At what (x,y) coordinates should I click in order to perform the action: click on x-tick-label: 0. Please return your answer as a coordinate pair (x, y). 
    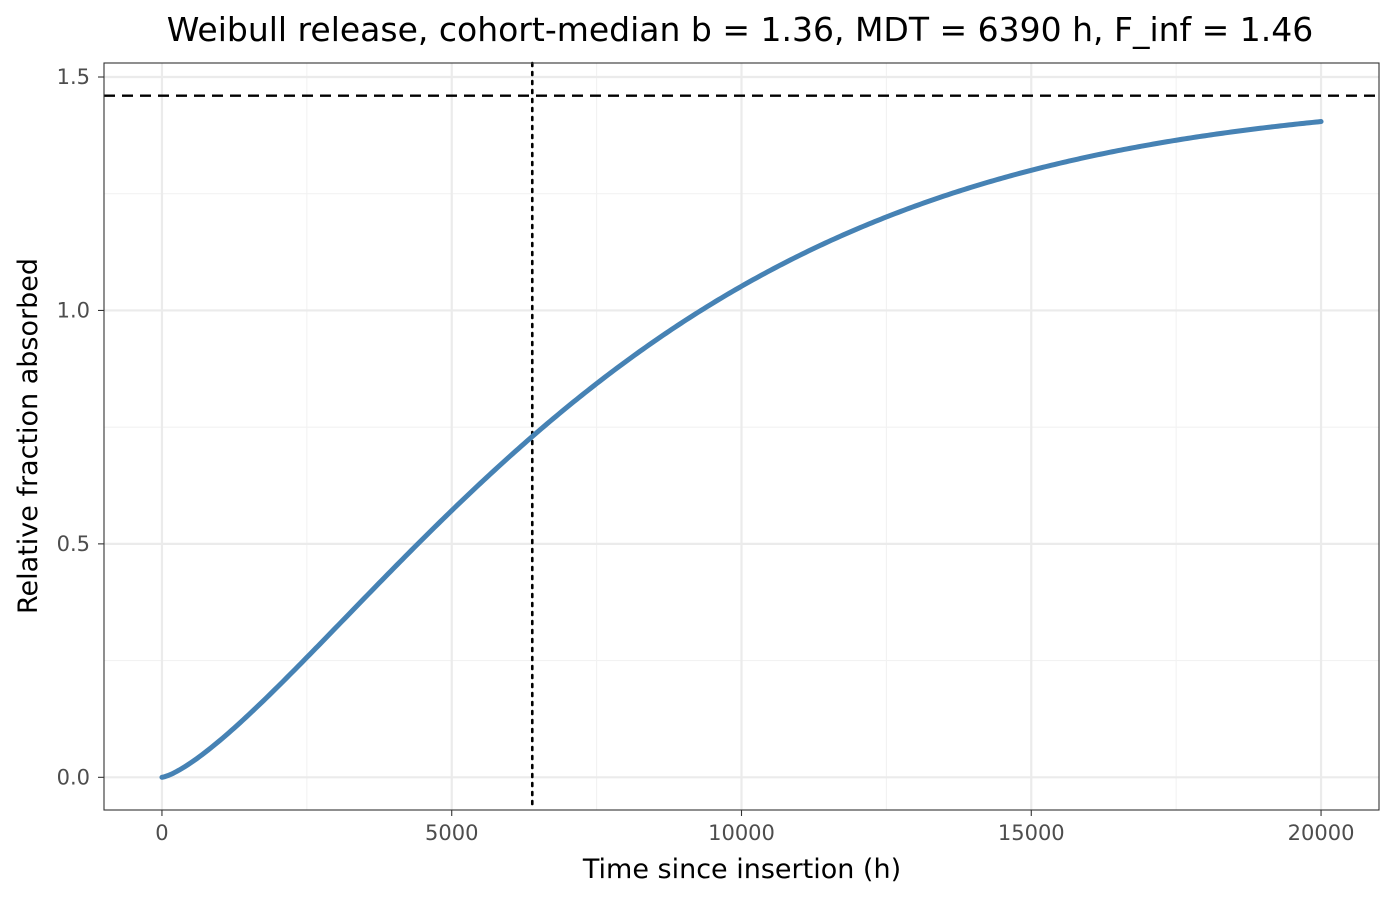
    Looking at the image, I should click on (161, 833).